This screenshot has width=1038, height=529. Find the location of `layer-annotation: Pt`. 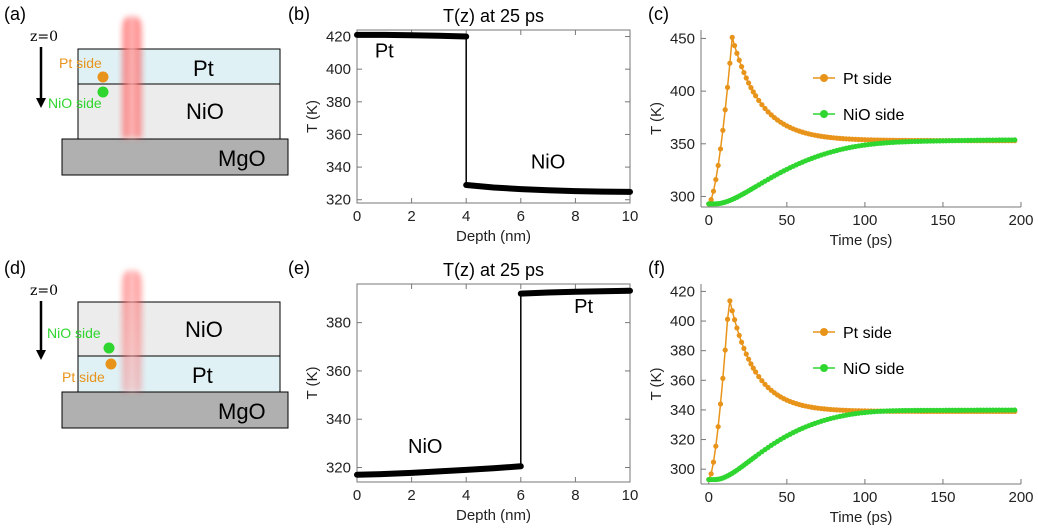

layer-annotation: Pt is located at coordinates (384, 52).